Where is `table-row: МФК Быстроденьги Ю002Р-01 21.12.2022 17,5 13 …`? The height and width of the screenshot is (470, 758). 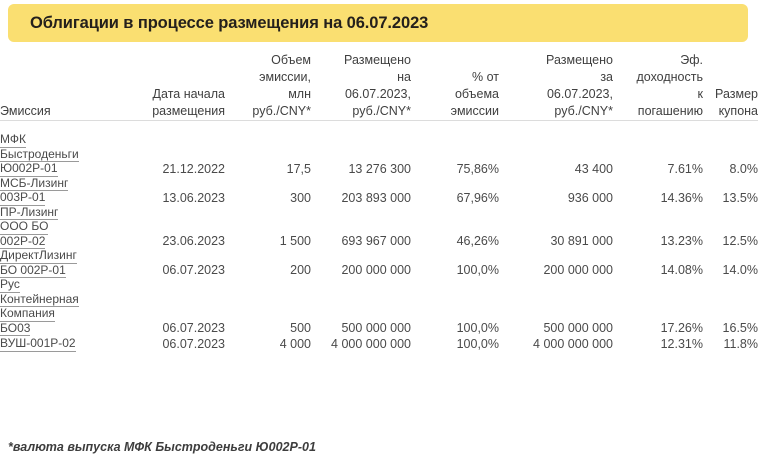 table-row: МФК Быстроденьги Ю002Р-01 21.12.2022 17,5 13 … is located at coordinates (379, 154).